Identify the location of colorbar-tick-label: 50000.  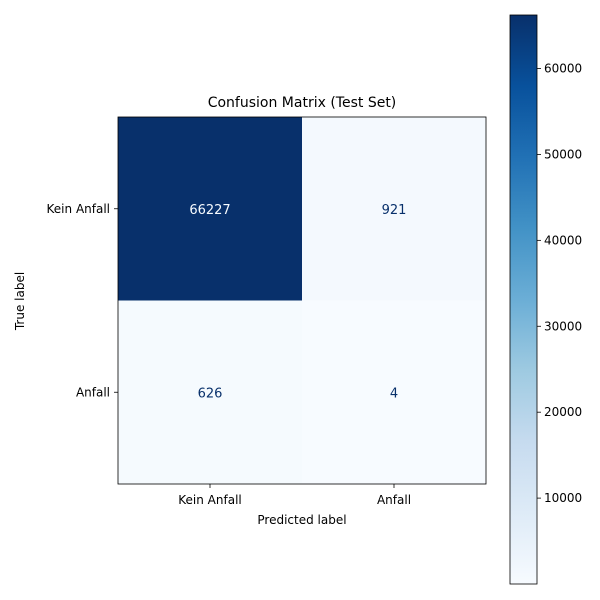
(563, 154).